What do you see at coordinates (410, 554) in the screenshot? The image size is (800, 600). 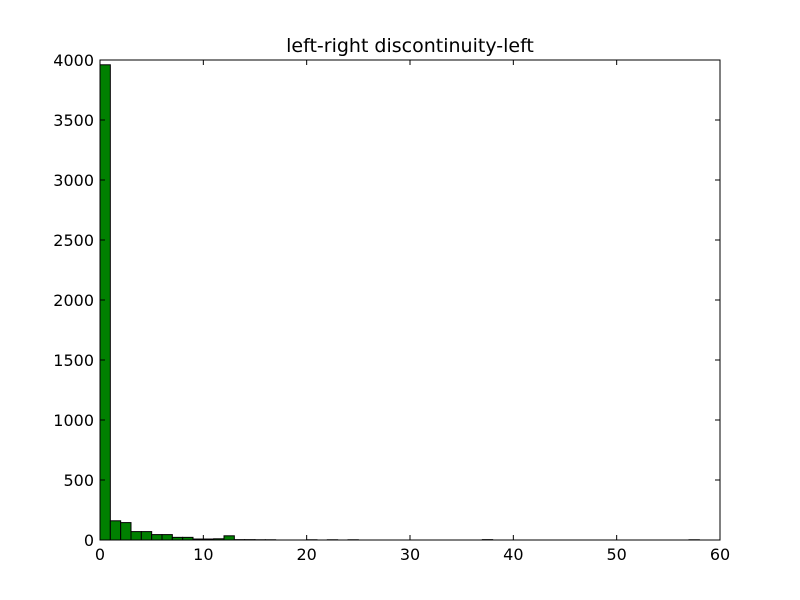 I see `x-tick-label: 30` at bounding box center [410, 554].